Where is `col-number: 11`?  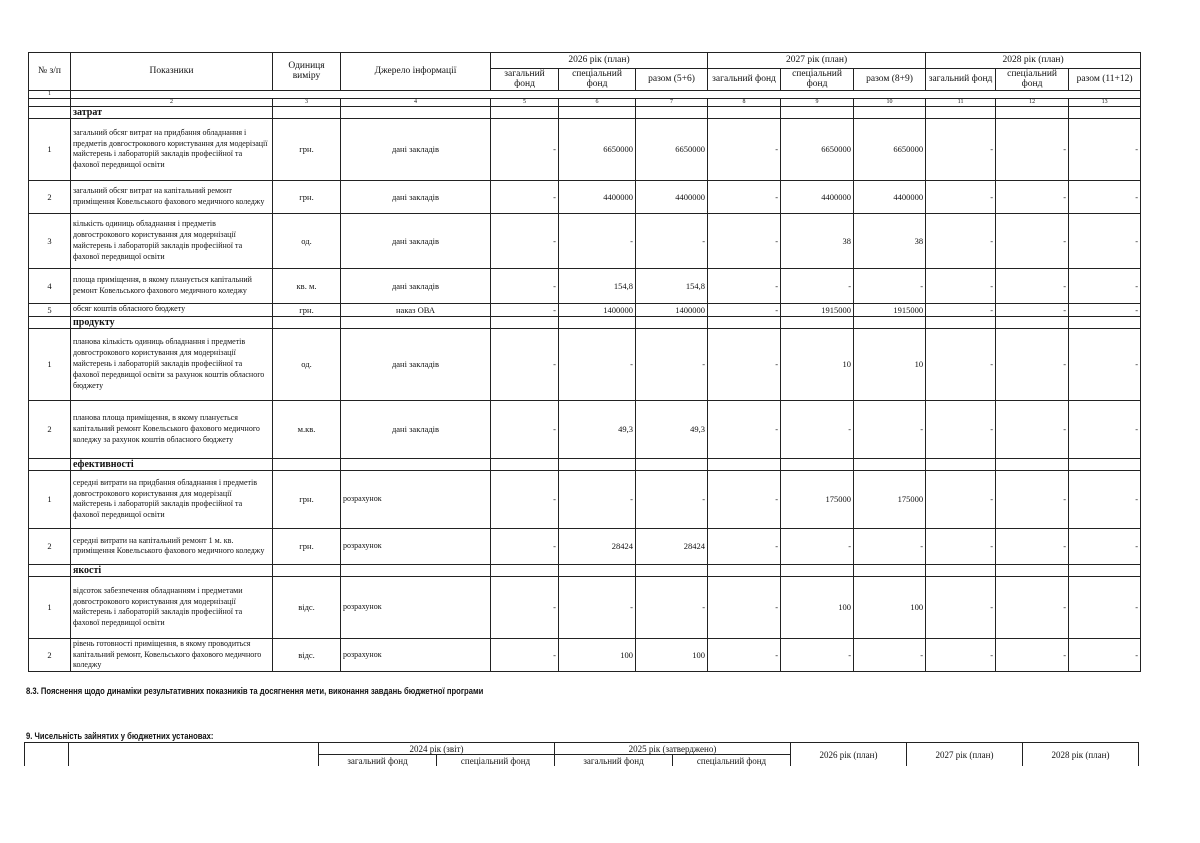 col-number: 11 is located at coordinates (961, 102).